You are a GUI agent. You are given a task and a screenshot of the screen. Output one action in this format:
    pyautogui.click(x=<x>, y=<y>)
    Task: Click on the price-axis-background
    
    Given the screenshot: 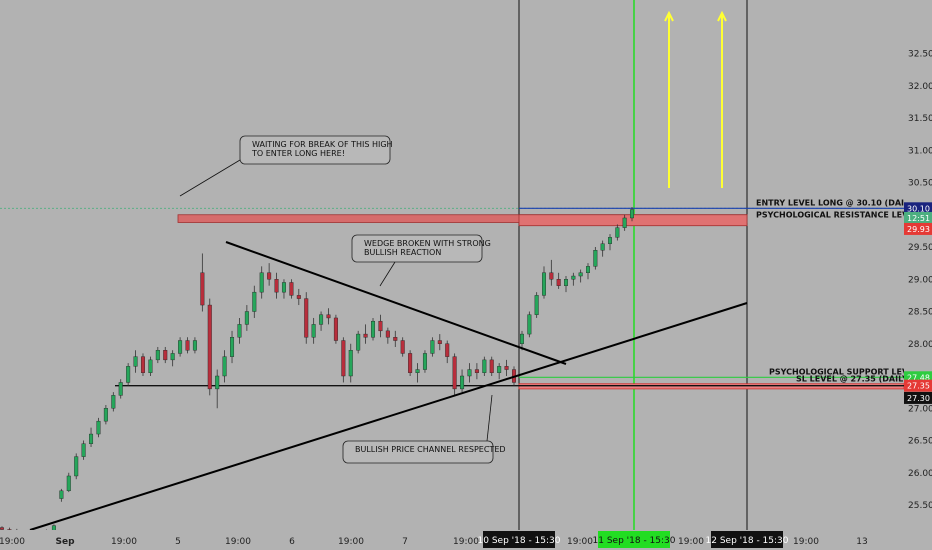 What is the action you would take?
    pyautogui.click(x=918, y=265)
    